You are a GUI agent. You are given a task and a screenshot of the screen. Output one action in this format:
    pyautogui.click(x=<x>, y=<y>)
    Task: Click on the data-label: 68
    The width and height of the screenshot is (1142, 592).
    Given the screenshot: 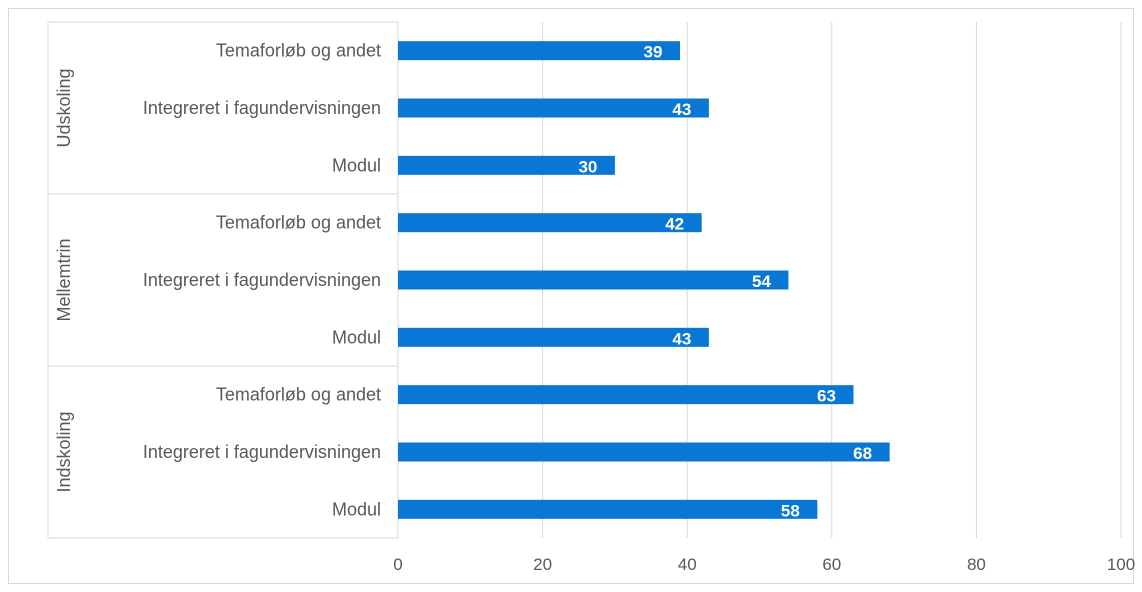 What is the action you would take?
    pyautogui.click(x=862, y=453)
    